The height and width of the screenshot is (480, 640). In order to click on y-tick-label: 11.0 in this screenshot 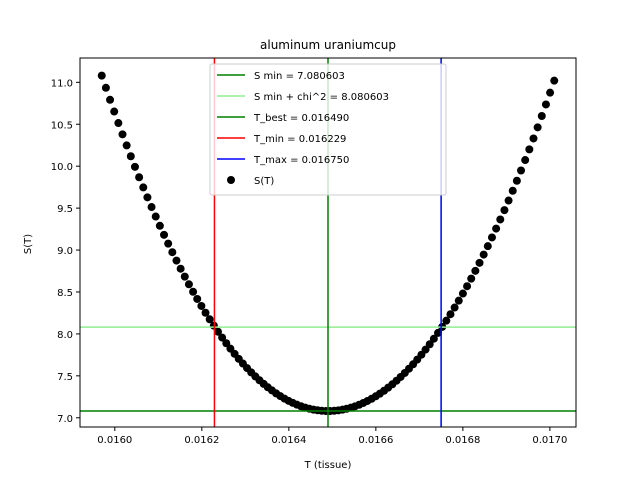, I will do `click(62, 83)`.